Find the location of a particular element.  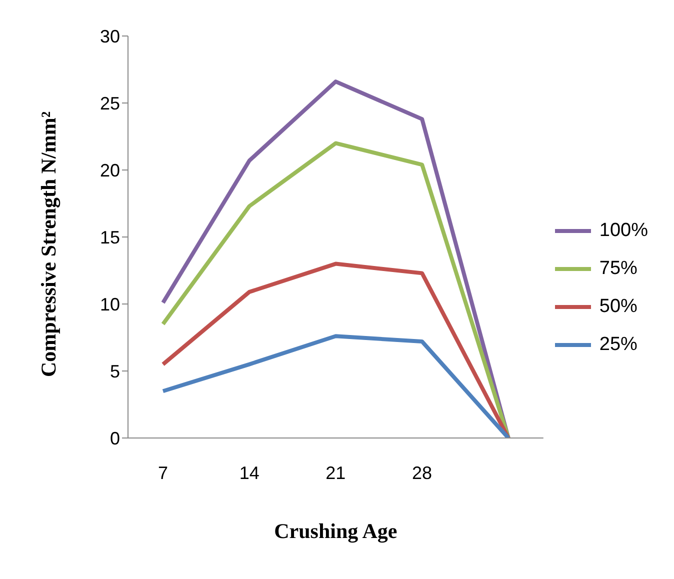

legend-label: 25% is located at coordinates (618, 345).